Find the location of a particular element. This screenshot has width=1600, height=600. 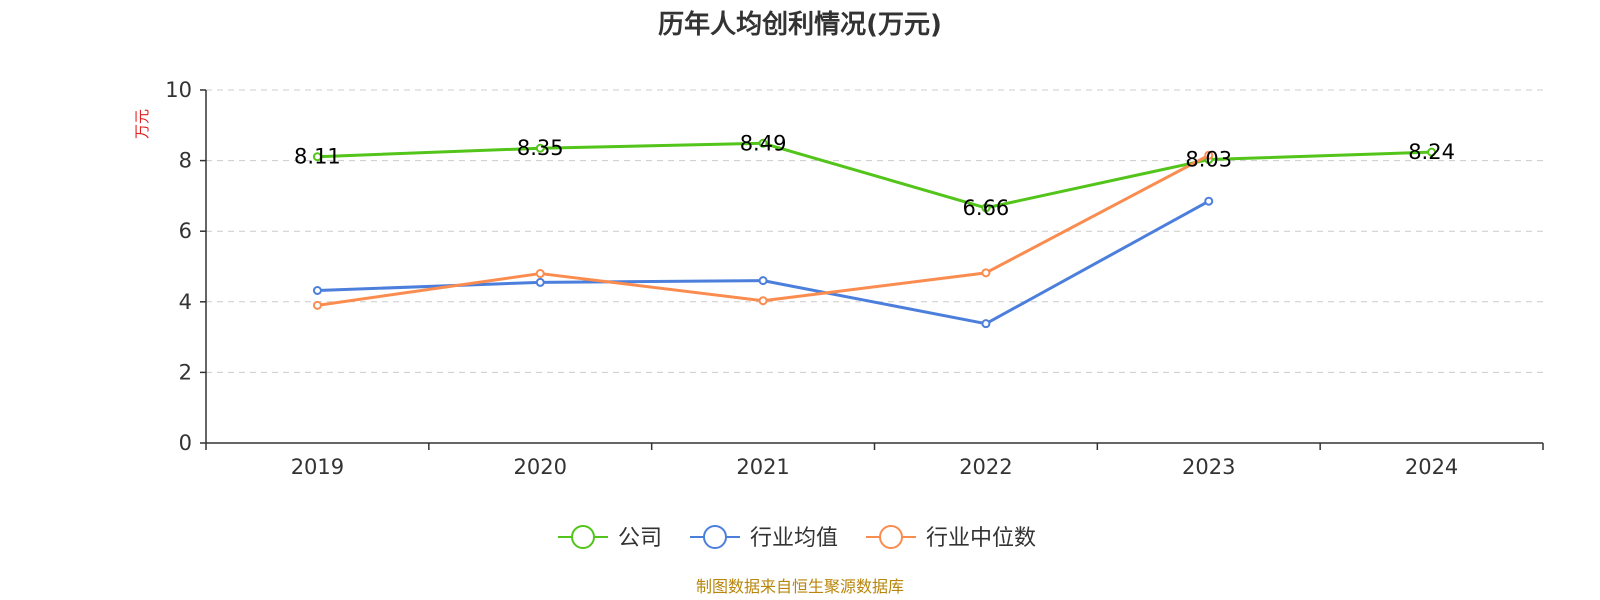

legend-item-1: 公司 is located at coordinates (610, 538).